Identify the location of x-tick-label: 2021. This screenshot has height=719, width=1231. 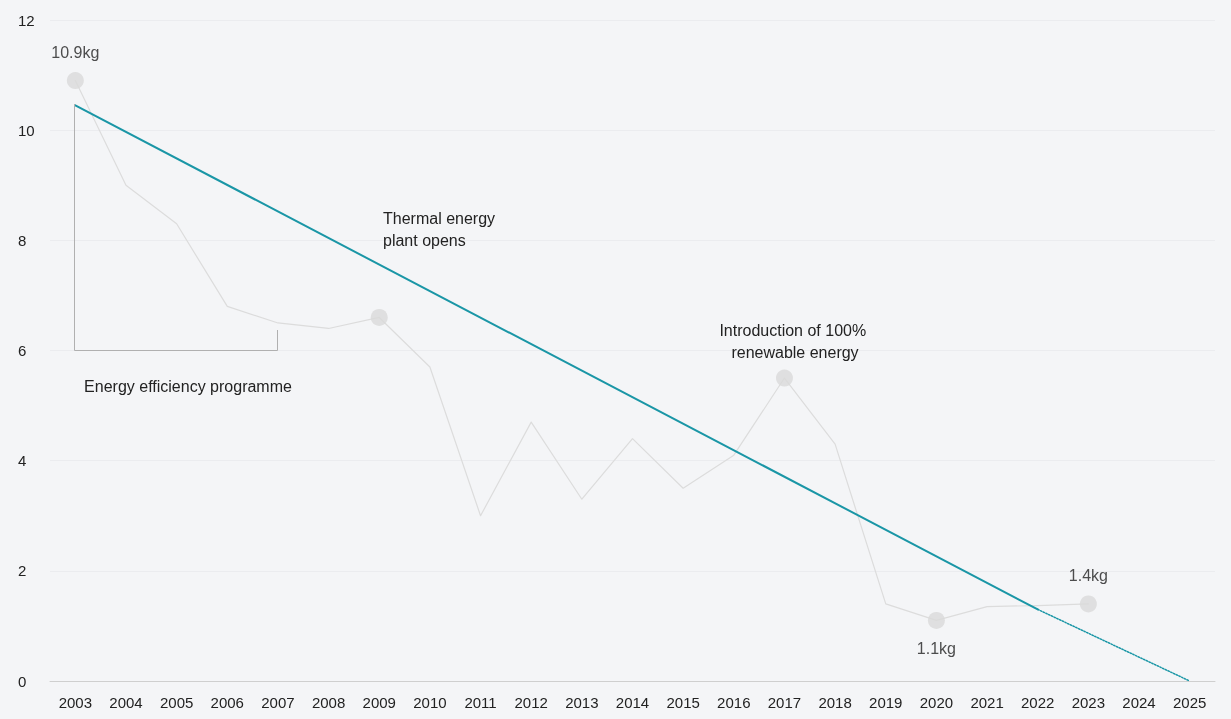
(987, 702).